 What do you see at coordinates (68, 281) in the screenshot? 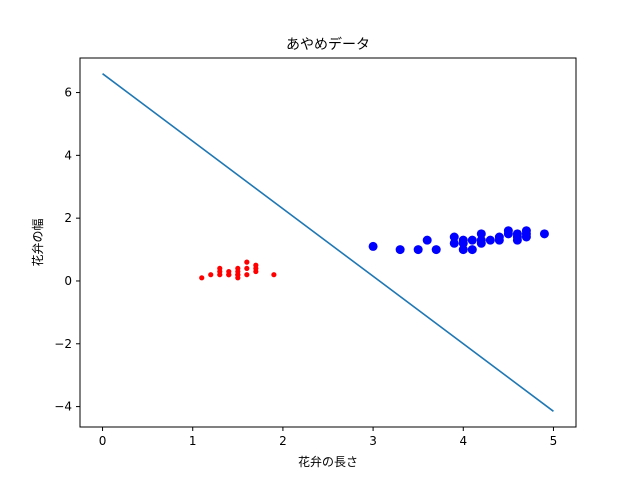
I see `y-tick-label: 0` at bounding box center [68, 281].